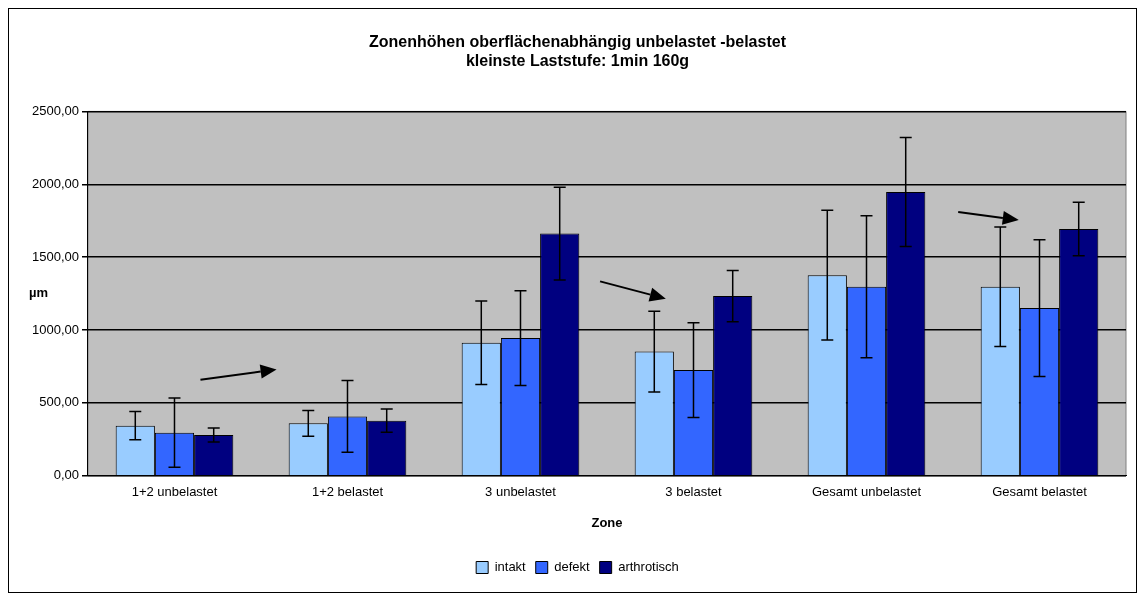  I want to click on y-tick-label: 1000,00, so click(55, 329).